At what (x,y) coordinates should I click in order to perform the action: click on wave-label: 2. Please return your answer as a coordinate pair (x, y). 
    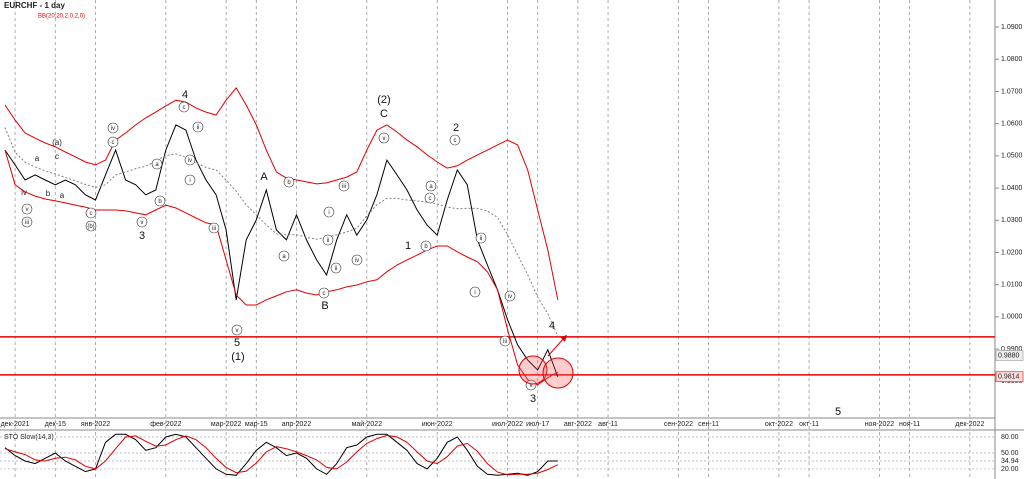
    Looking at the image, I should click on (456, 128).